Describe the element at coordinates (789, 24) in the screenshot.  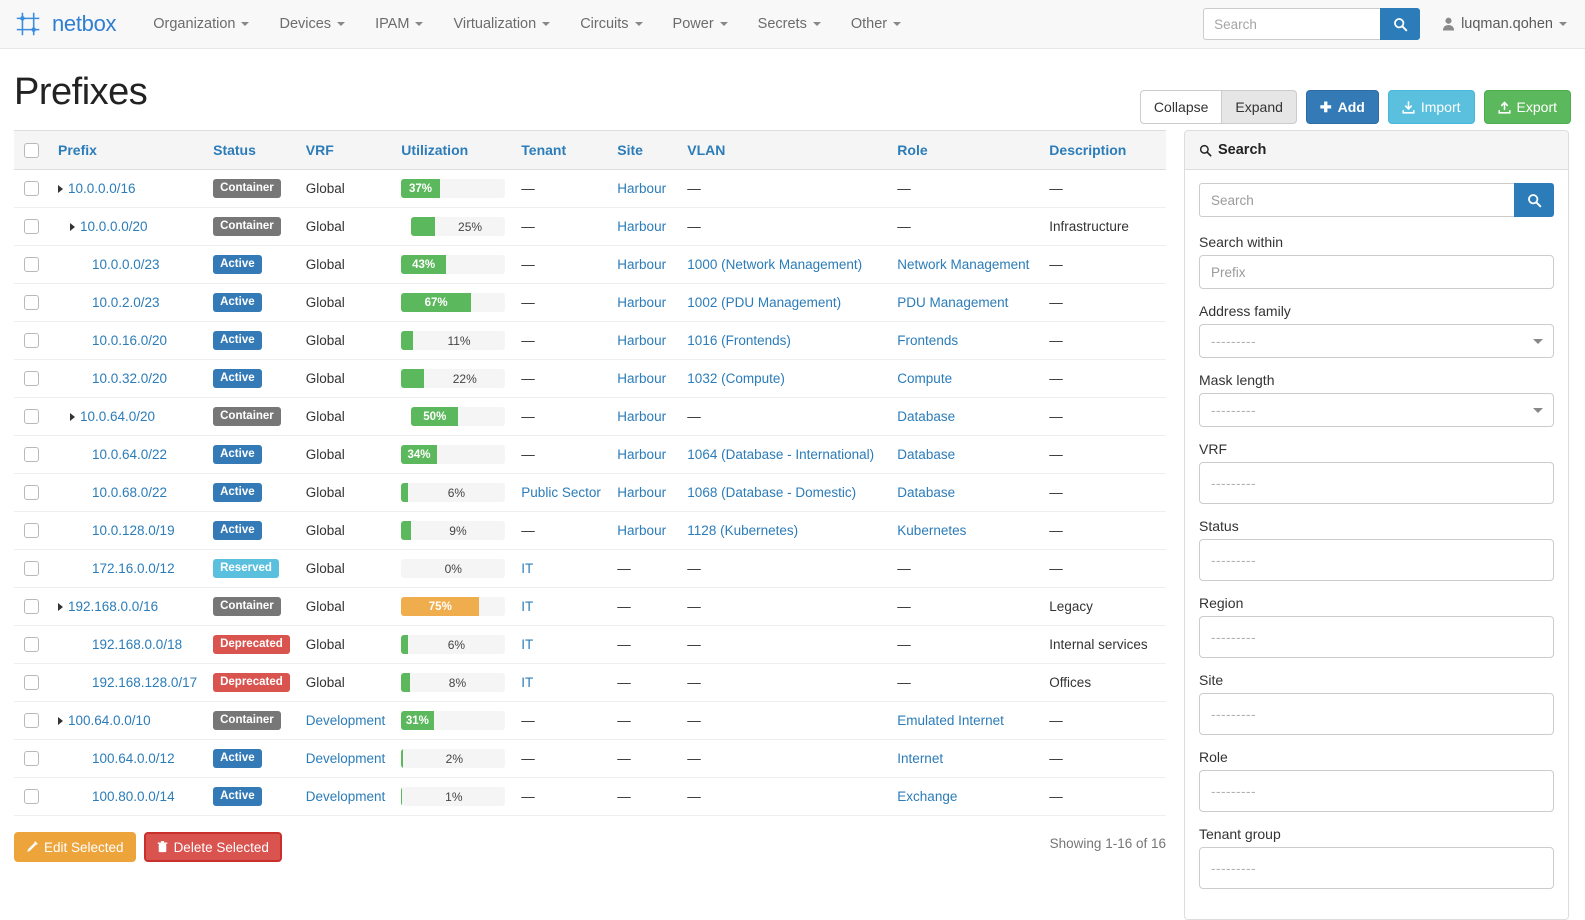
I see `nav-item-secrets: Secrets` at that location.